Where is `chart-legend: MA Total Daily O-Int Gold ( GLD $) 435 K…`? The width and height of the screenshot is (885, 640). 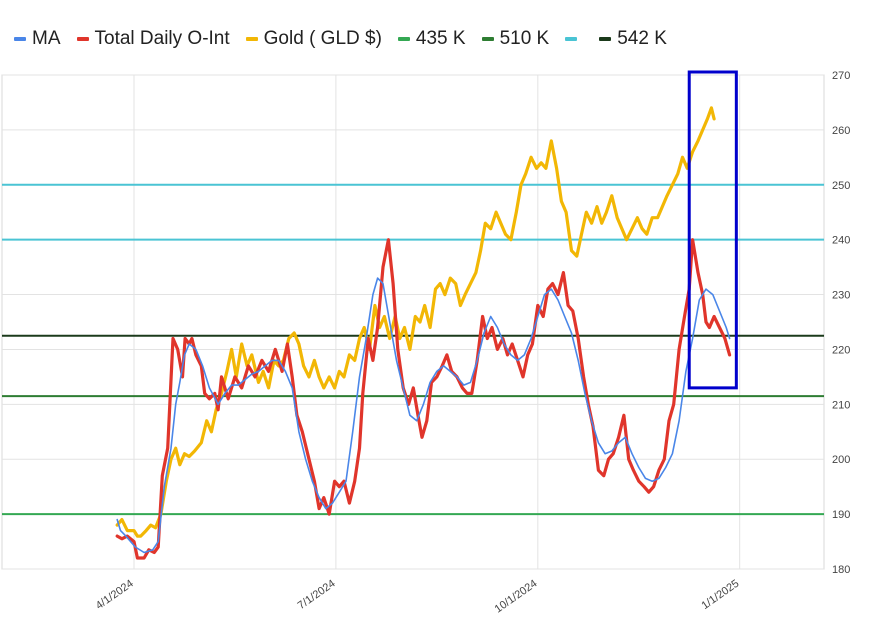 chart-legend: MA Total Daily O-Int Gold ( GLD $) 435 K… is located at coordinates (348, 39).